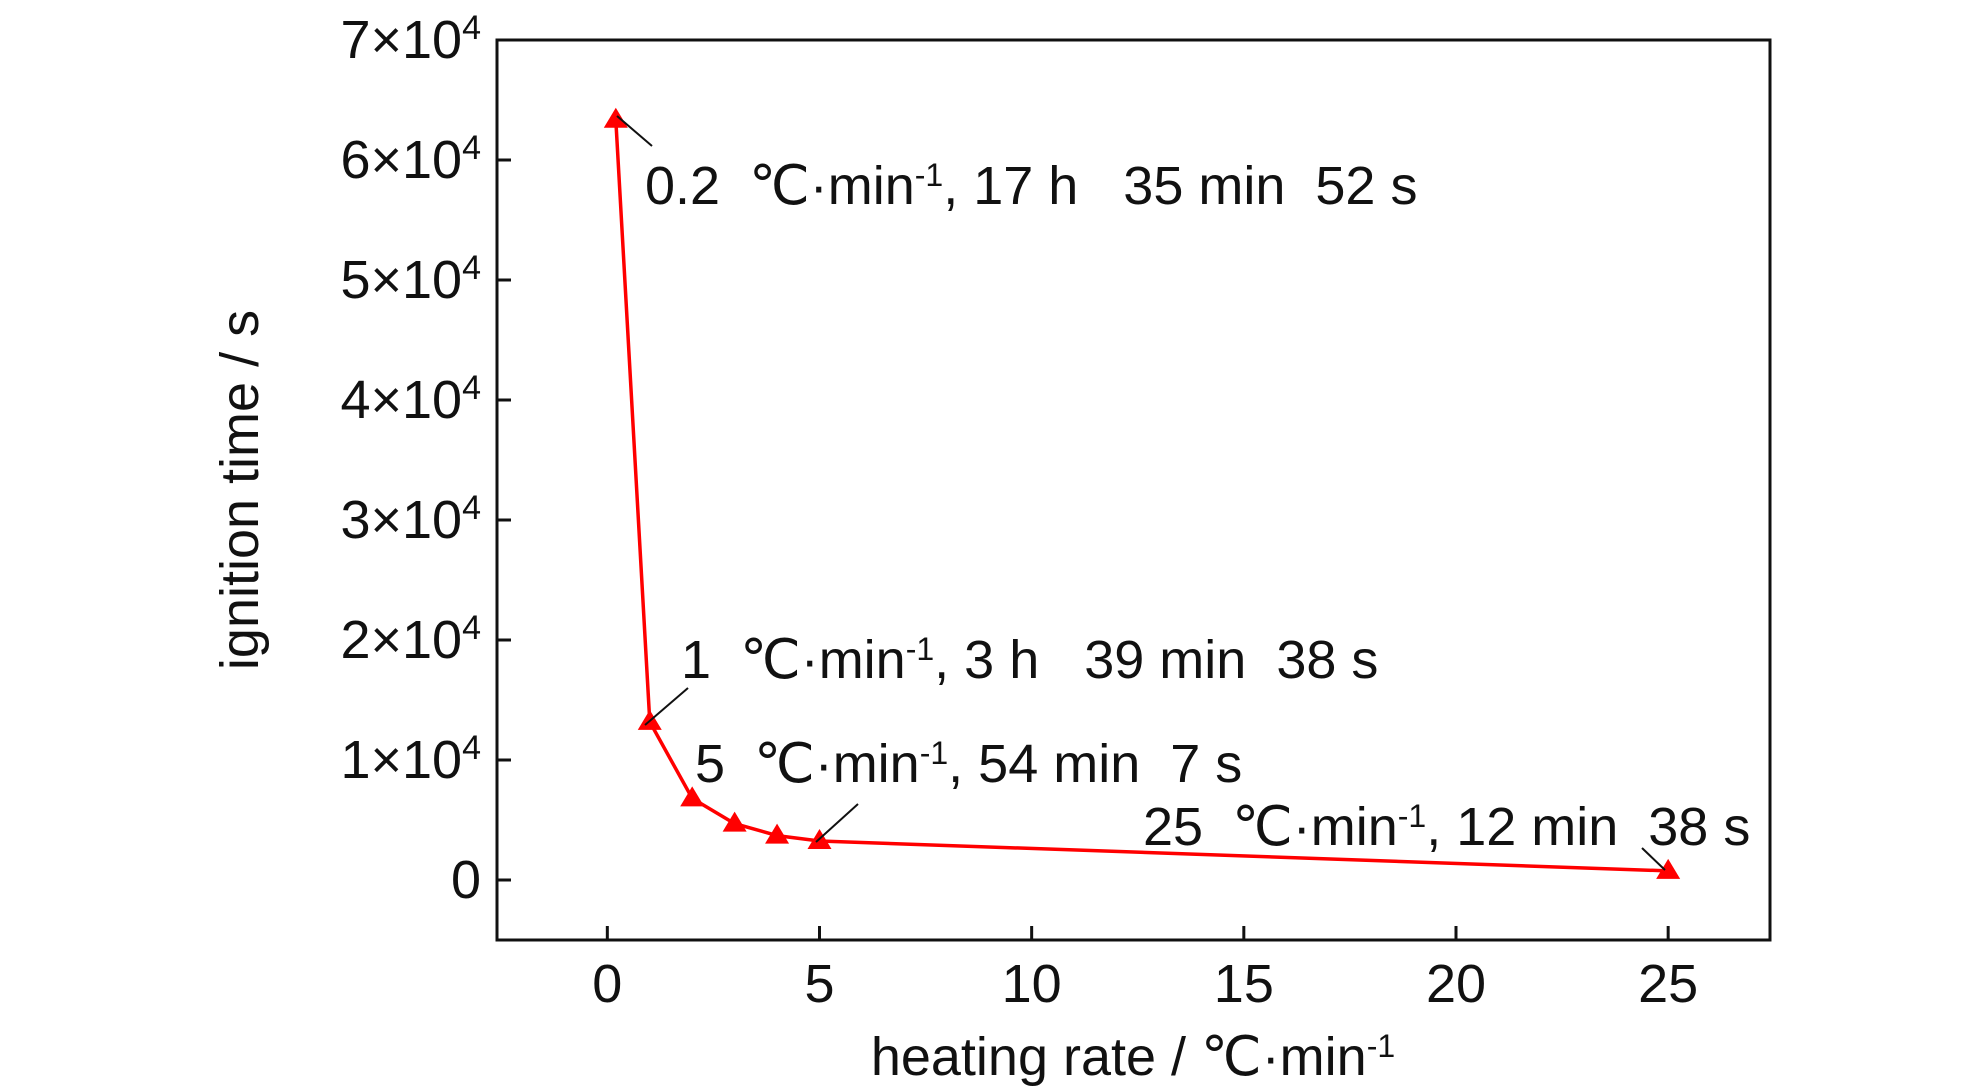  I want to click on x-tick-label: 0, so click(607, 984).